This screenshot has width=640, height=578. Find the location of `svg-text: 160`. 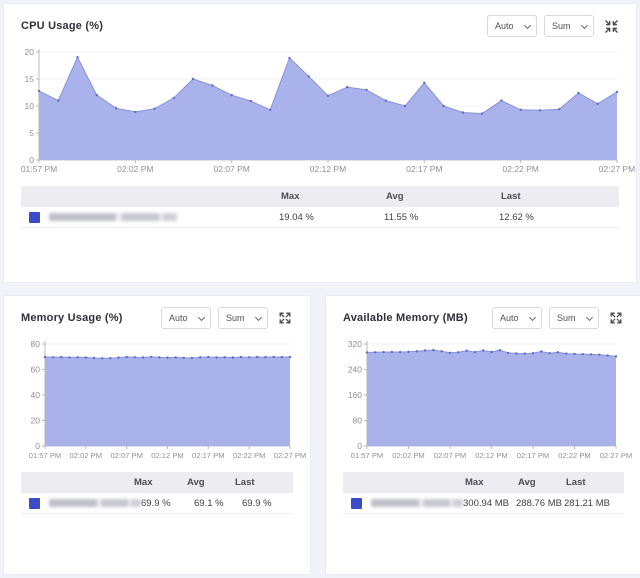

svg-text: 160 is located at coordinates (355, 395).